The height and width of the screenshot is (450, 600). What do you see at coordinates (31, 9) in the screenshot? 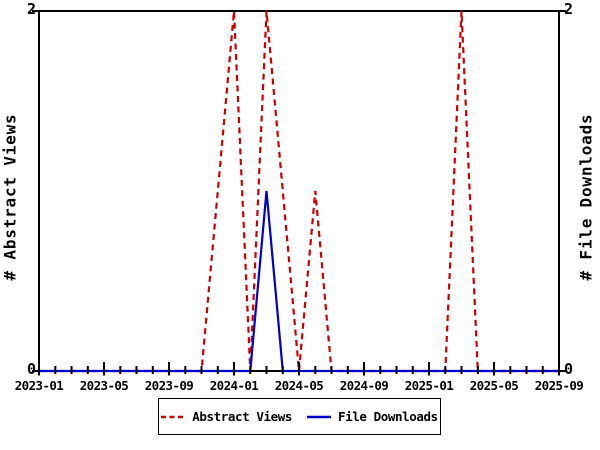
I see `y-axis-top-label-left: 2` at bounding box center [31, 9].